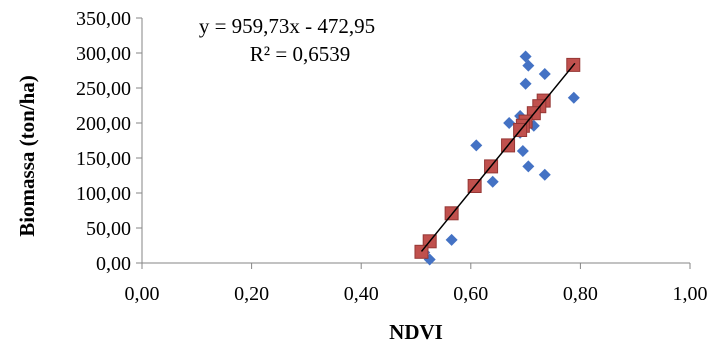  What do you see at coordinates (103, 159) in the screenshot?
I see `y-tick-label: 150,00` at bounding box center [103, 159].